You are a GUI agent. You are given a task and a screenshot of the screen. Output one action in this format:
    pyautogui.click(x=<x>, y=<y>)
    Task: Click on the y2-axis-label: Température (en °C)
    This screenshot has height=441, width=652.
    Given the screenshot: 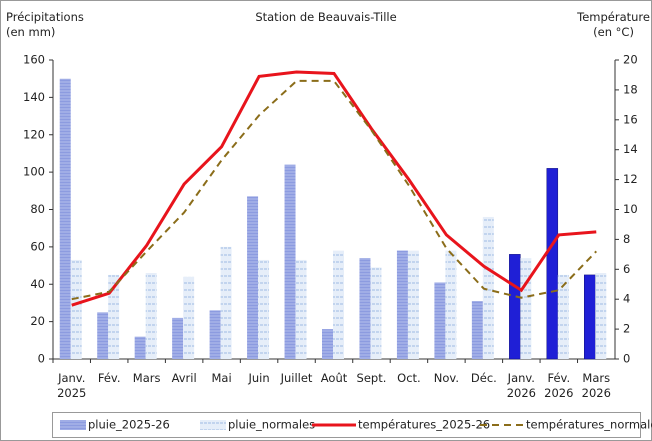 What is the action you would take?
    pyautogui.click(x=613, y=24)
    